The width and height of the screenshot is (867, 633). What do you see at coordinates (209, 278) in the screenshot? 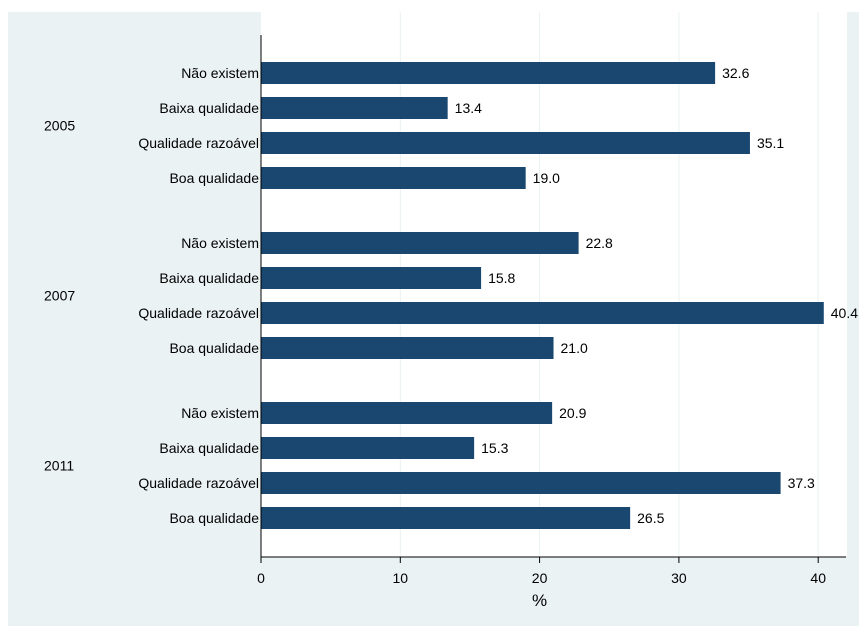
I see `category-label-2007-1: Baixa qualidade` at bounding box center [209, 278].